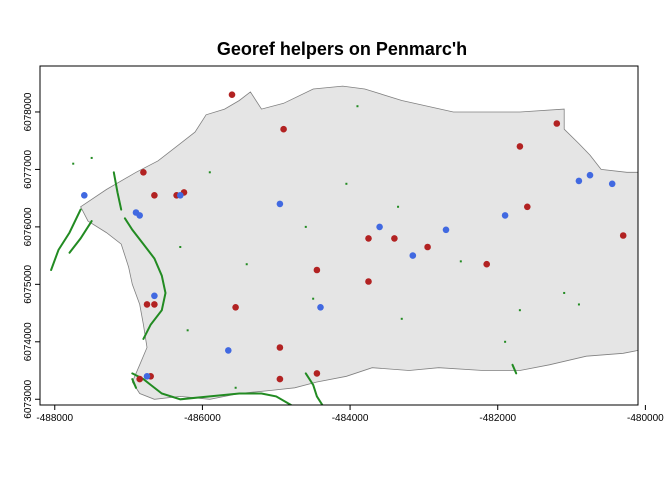  Describe the element at coordinates (202, 418) in the screenshot. I see `x-tick-label: -486000` at that location.